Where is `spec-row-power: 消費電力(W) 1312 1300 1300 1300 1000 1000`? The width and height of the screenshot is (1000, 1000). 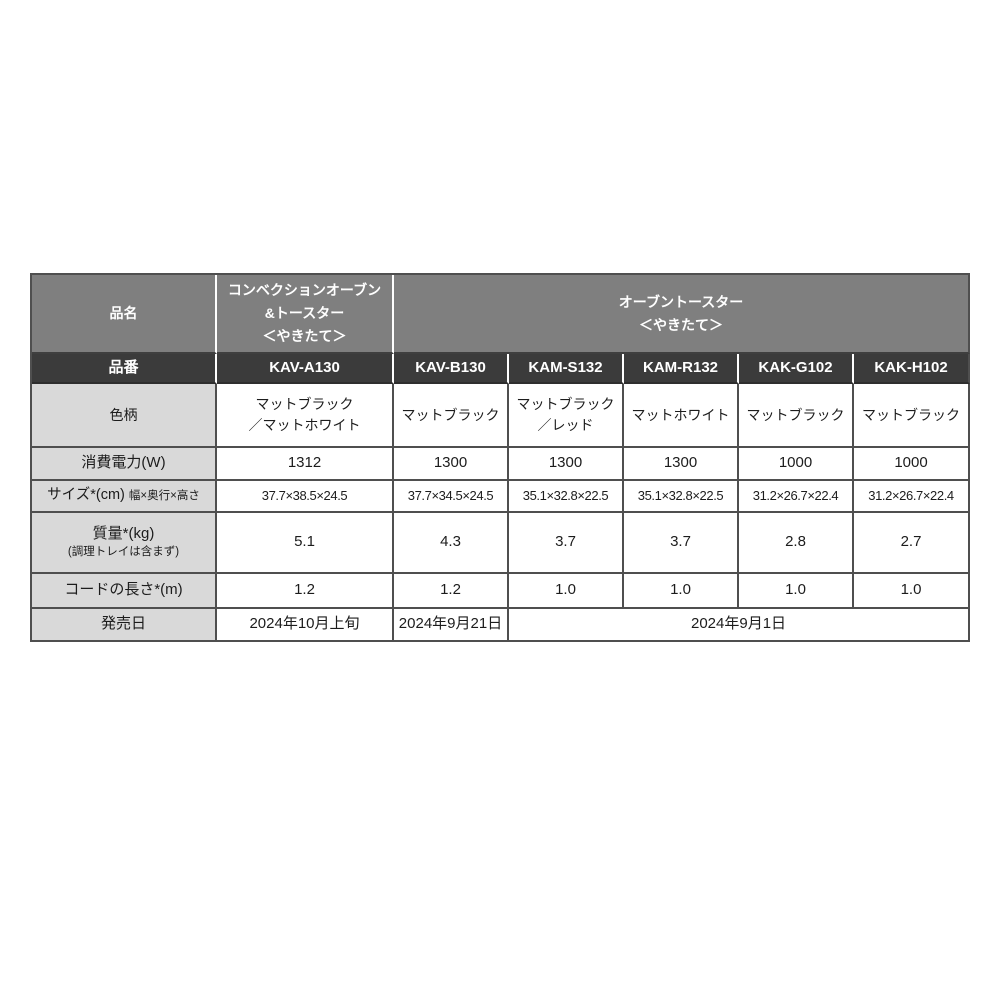 spec-row-power: 消費電力(W) 1312 1300 1300 1300 1000 1000 is located at coordinates (501, 464).